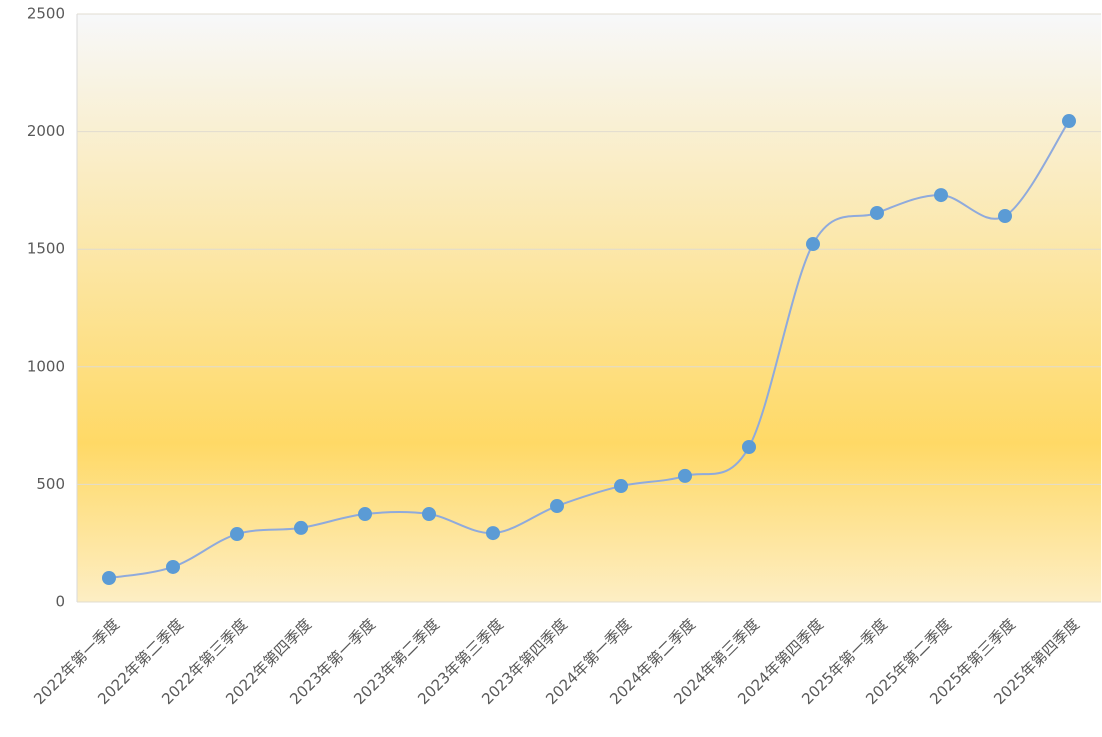 The image size is (1102, 737). Describe the element at coordinates (46, 366) in the screenshot. I see `y-tick-label: 1000` at that location.